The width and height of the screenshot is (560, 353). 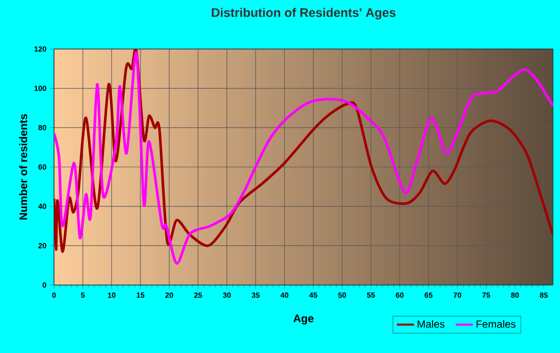 What do you see at coordinates (23, 167) in the screenshot?
I see `y-axis-title: Number of residents` at bounding box center [23, 167].